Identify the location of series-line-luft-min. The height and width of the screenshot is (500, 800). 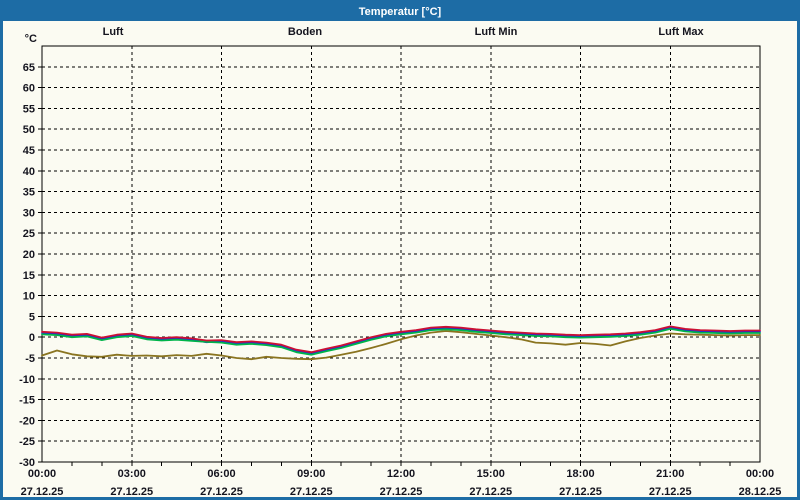
(401, 341).